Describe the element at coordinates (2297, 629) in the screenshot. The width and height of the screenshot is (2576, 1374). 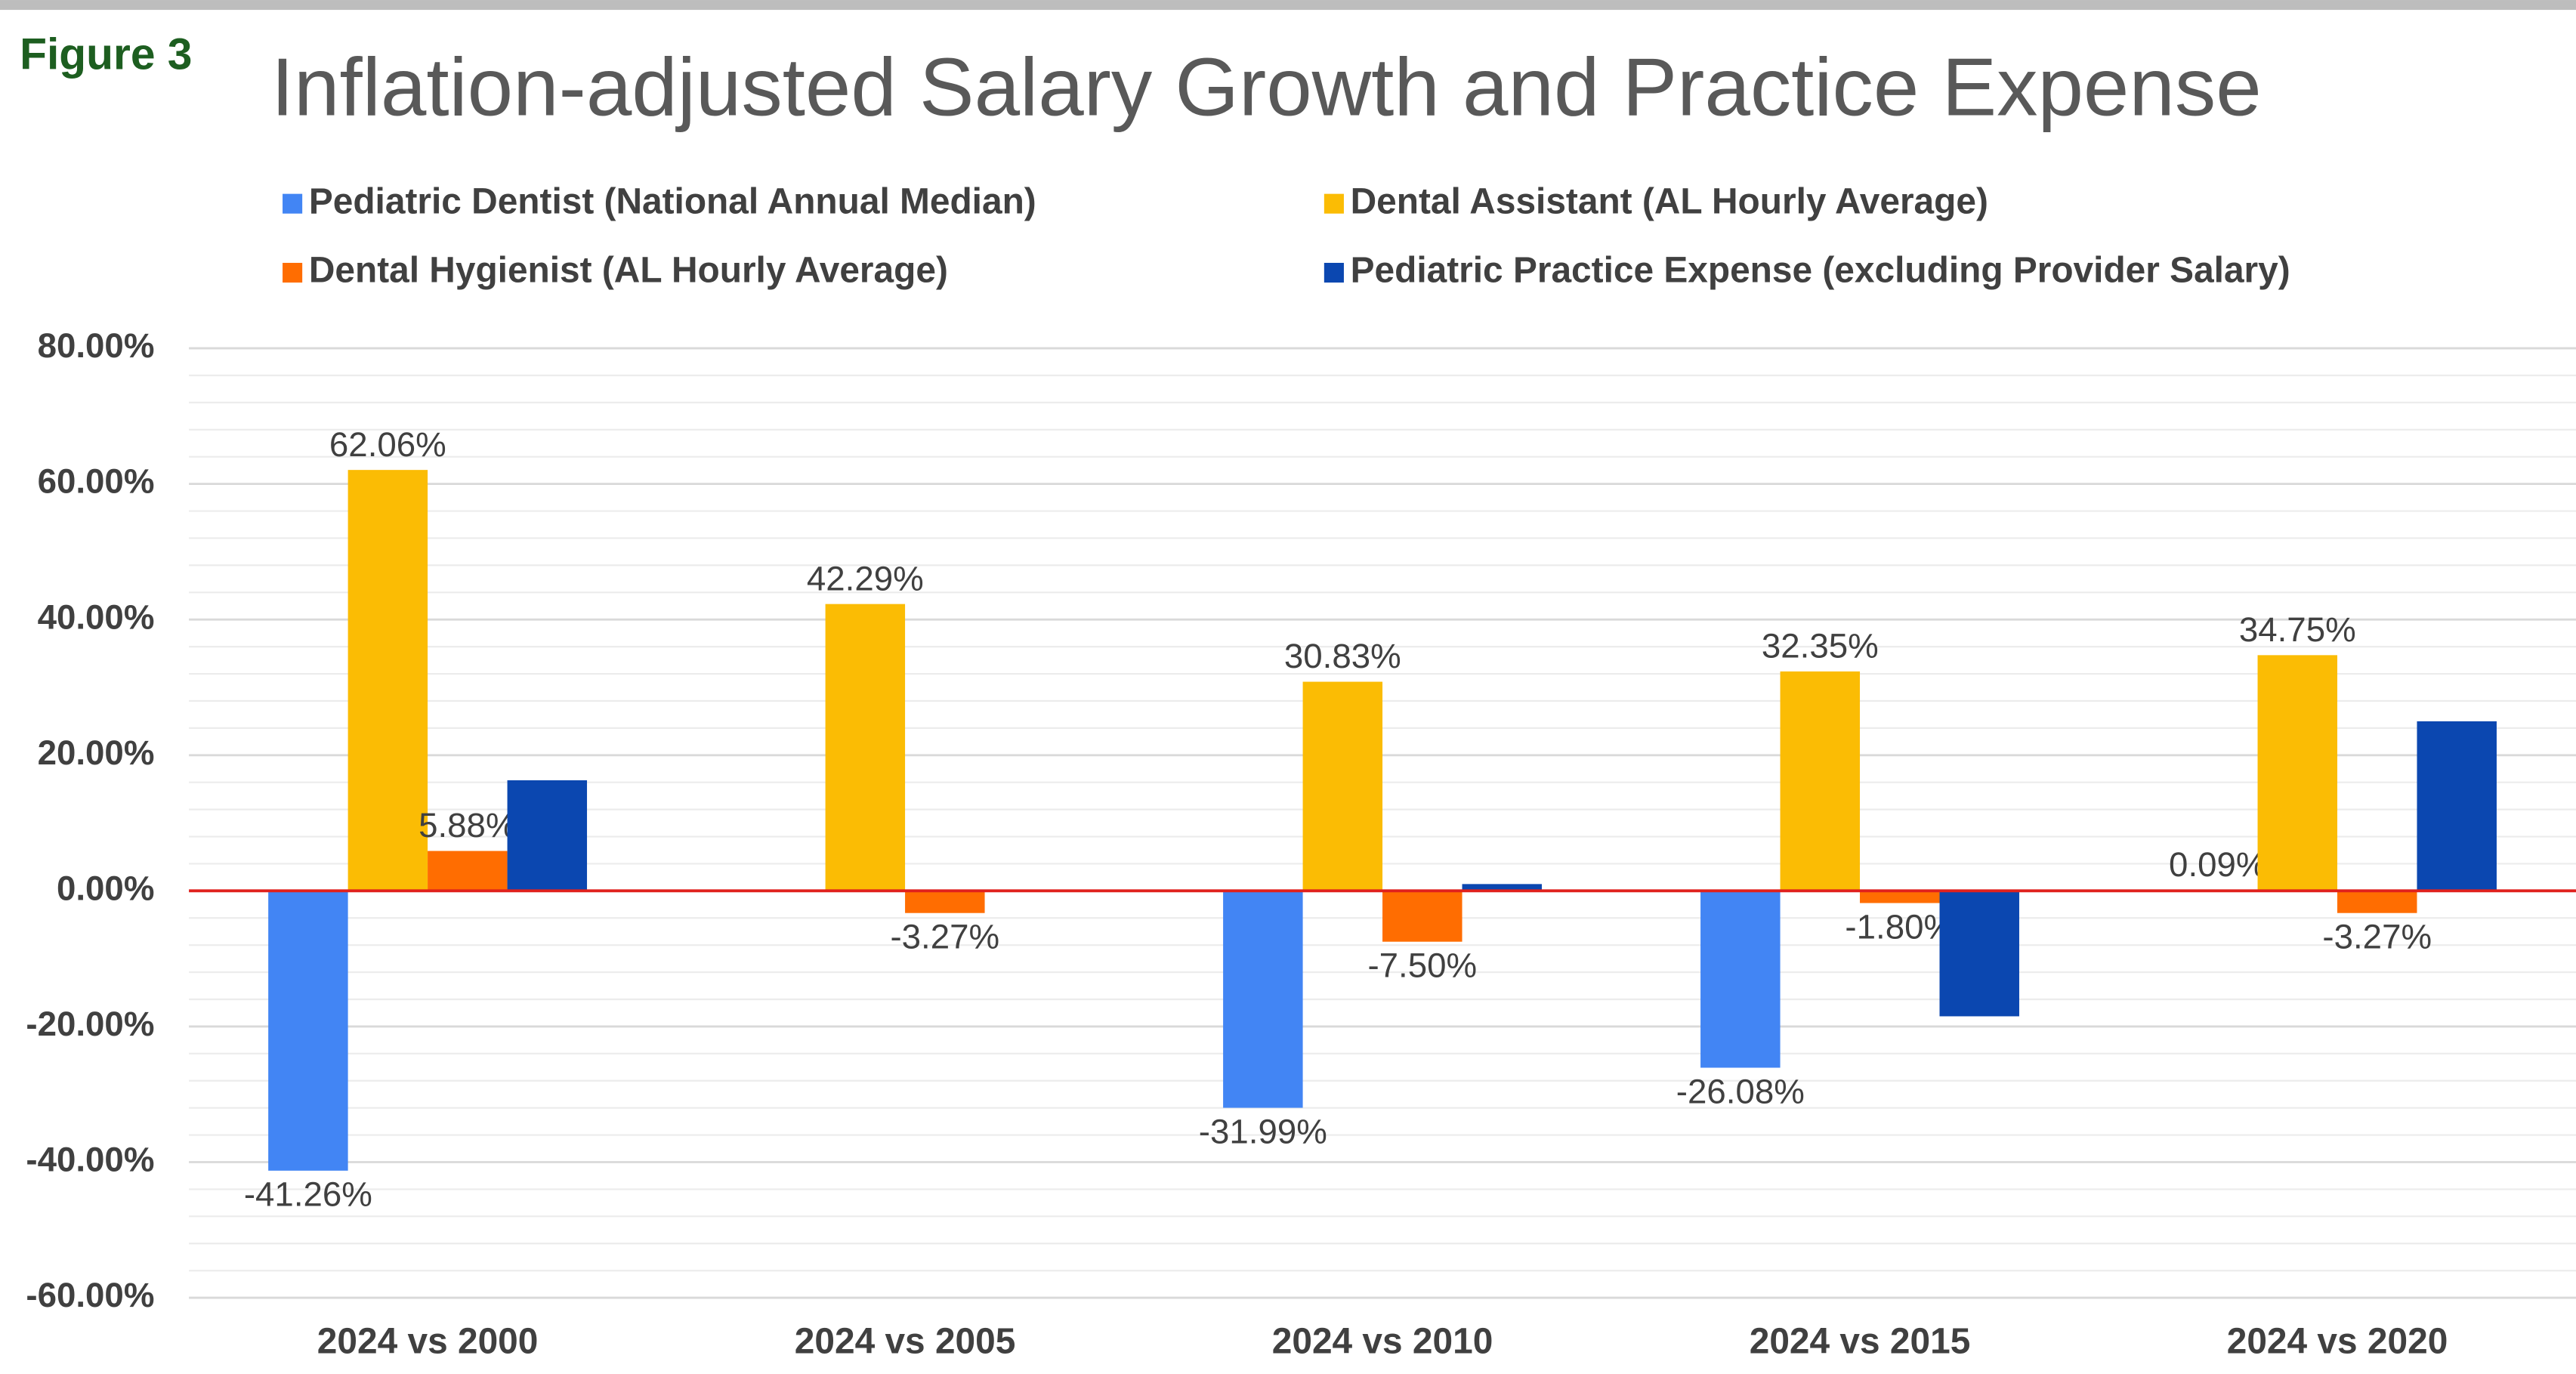
I see `data-label: 34.75%` at that location.